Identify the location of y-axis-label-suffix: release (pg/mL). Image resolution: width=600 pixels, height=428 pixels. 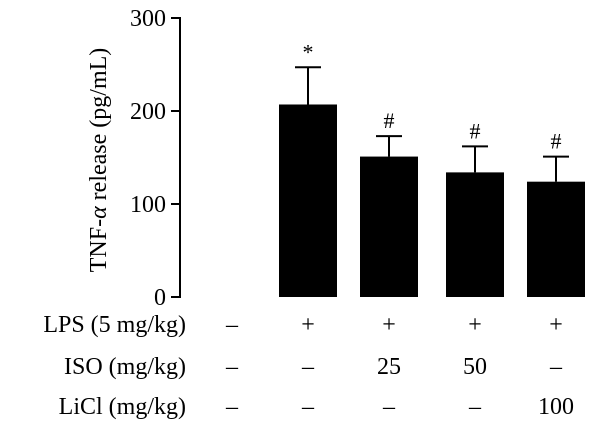
(99, 127).